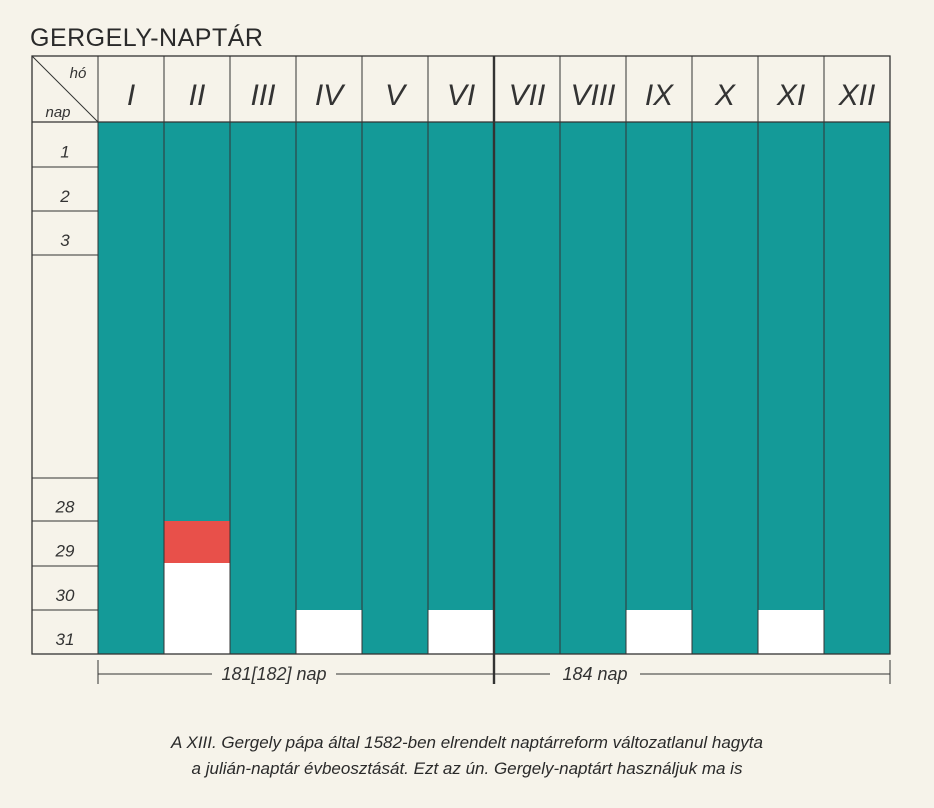 This screenshot has width=934, height=808. Describe the element at coordinates (78, 73) in the screenshot. I see `month-axis-label: hó` at that location.